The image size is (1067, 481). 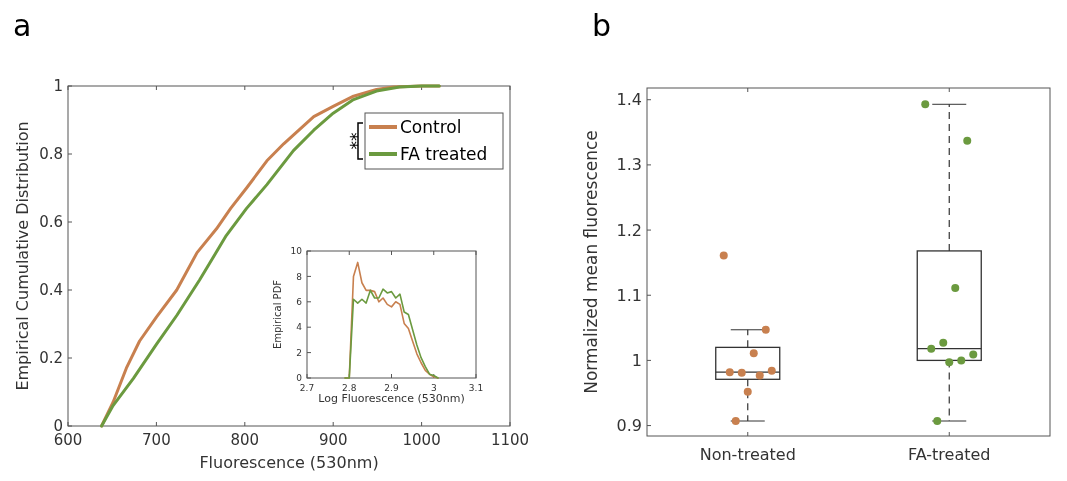 I want to click on y-tick-label: 0.8, so click(x=51, y=154).